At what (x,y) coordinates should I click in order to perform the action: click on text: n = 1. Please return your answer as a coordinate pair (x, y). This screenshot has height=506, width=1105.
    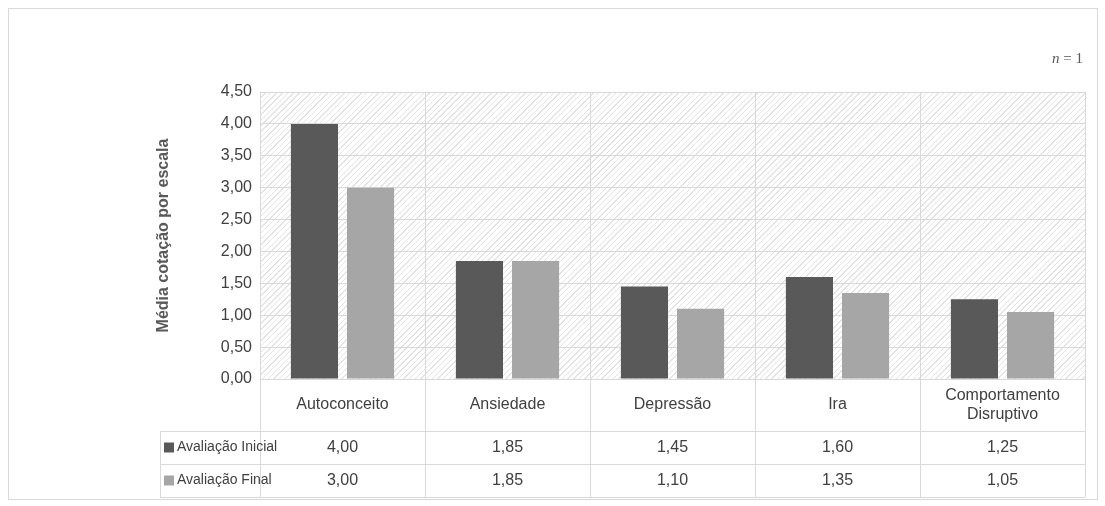
    Looking at the image, I should click on (1067, 58).